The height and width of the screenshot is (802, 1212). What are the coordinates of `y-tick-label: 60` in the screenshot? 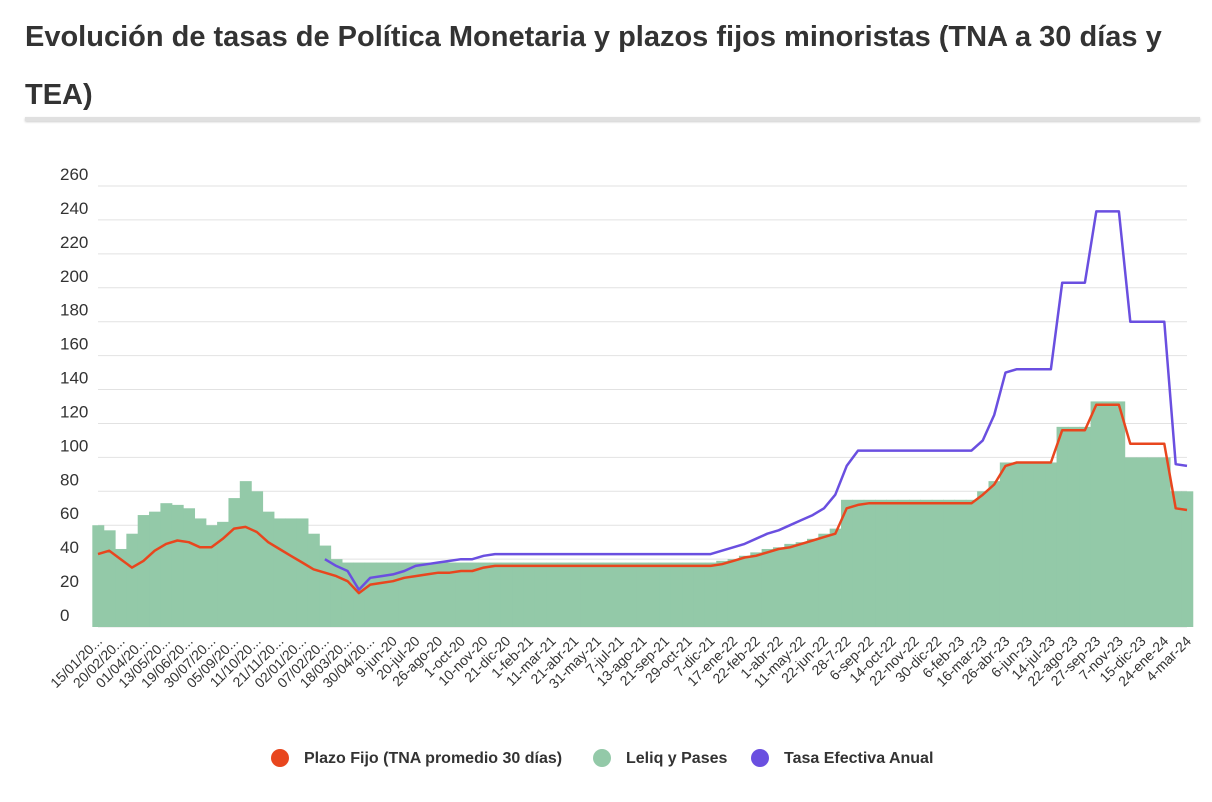 It's located at (69, 513).